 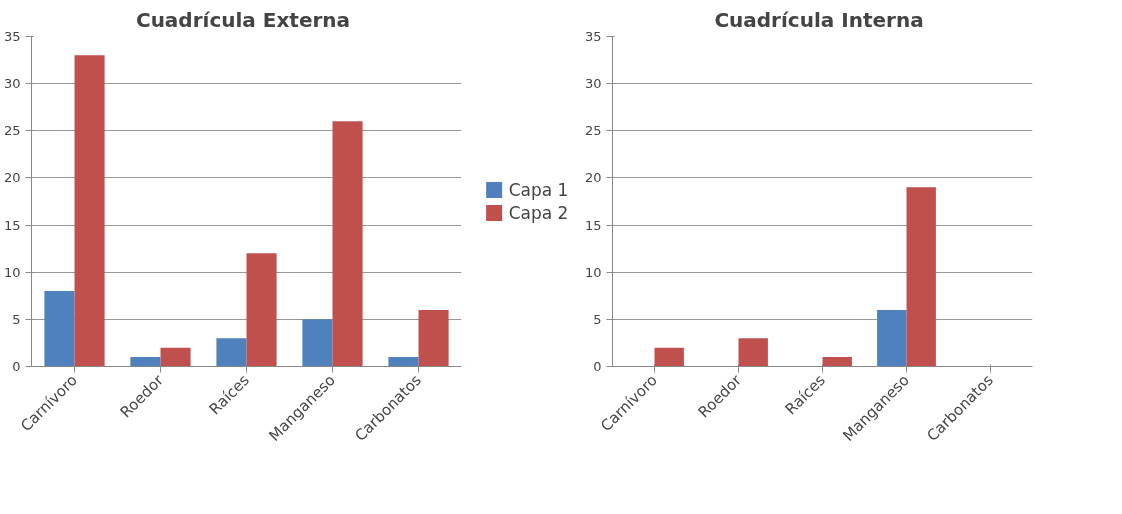 I want to click on legend-label: Capa 2, so click(x=538, y=212).